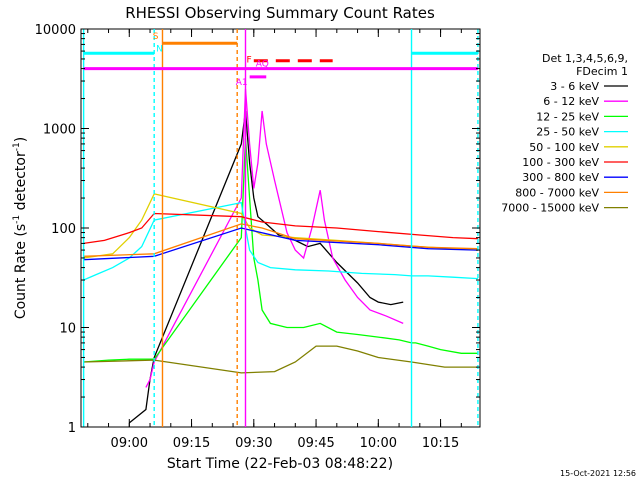  I want to click on series-line-7000-15000-kev, so click(280, 359).